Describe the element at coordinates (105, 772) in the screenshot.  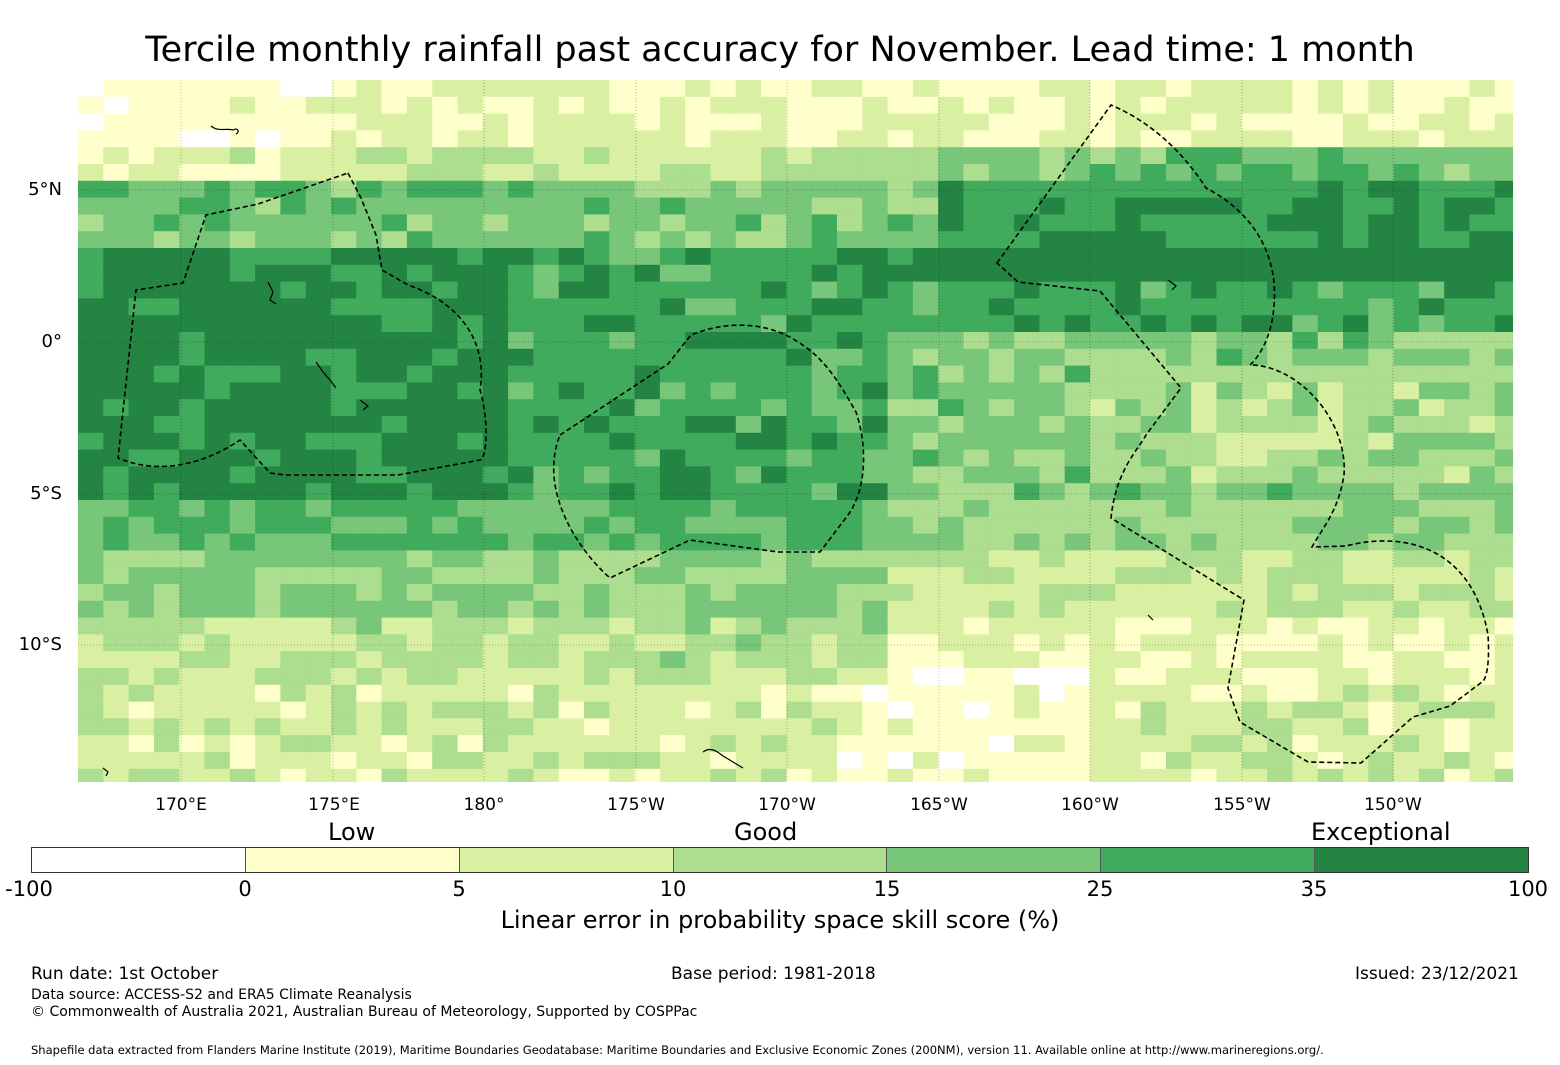
I see `island` at that location.